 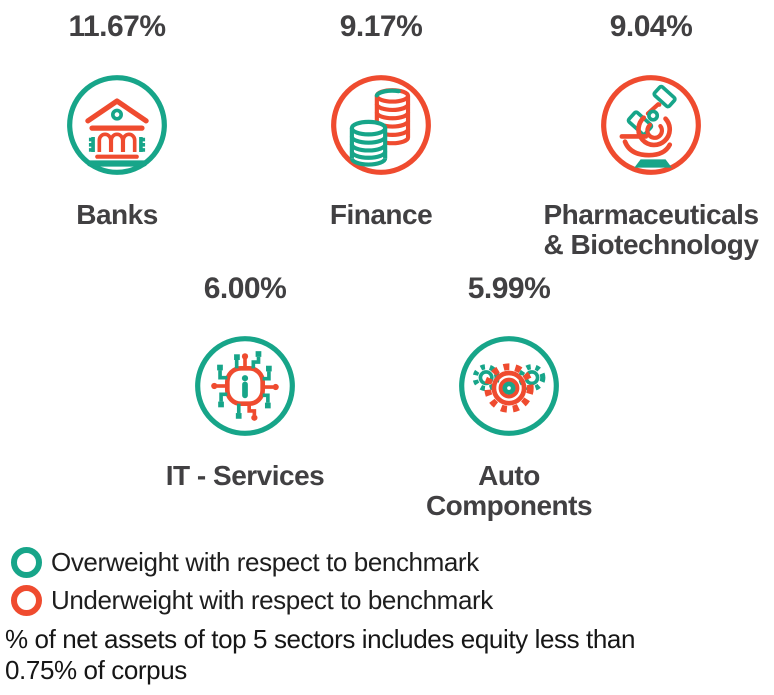 I want to click on legend-item-underweight: Underweight with respect to benchmark, so click(x=392, y=600).